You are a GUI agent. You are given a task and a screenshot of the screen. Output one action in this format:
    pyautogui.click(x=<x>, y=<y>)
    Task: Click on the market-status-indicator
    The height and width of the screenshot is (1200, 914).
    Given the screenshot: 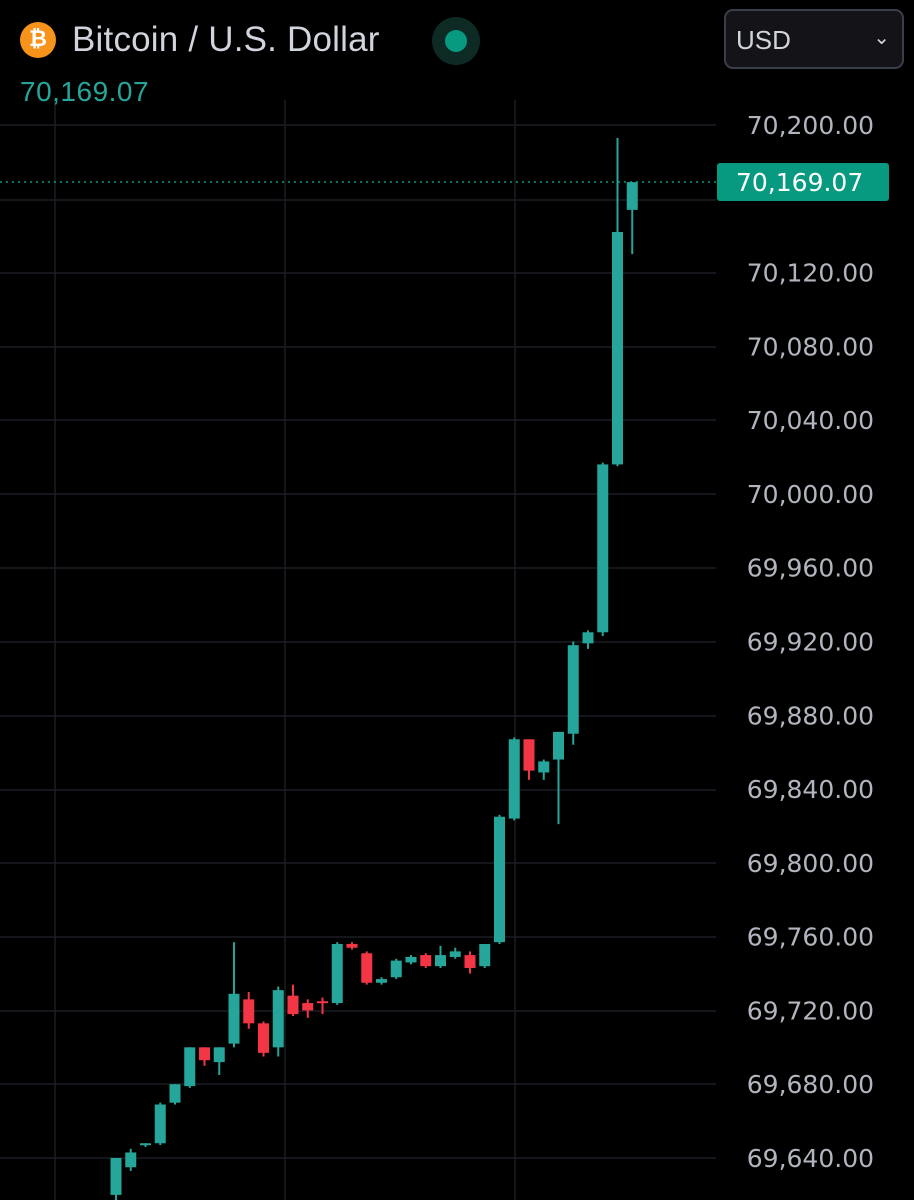 What is the action you would take?
    pyautogui.click(x=456, y=41)
    